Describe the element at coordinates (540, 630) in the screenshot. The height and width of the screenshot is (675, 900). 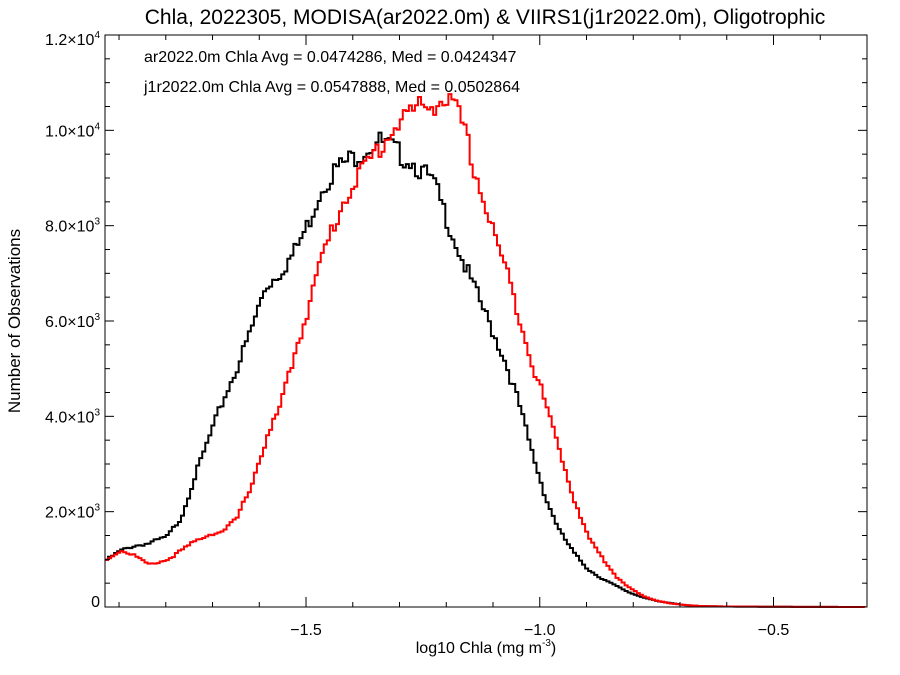
I see `x-tick-label: −1.0` at that location.